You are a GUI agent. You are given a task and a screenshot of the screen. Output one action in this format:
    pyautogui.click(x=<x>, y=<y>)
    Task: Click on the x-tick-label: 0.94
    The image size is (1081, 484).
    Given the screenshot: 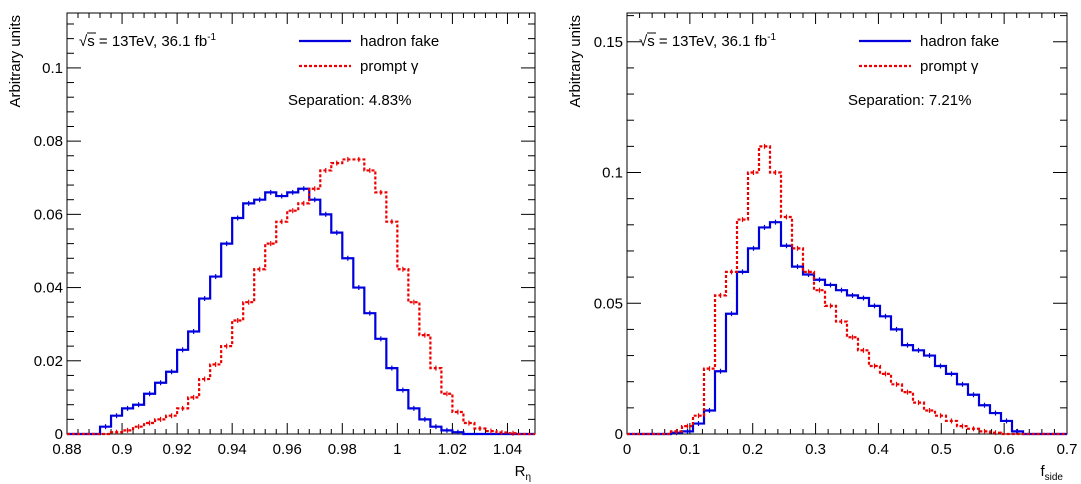 What is the action you would take?
    pyautogui.click(x=232, y=449)
    